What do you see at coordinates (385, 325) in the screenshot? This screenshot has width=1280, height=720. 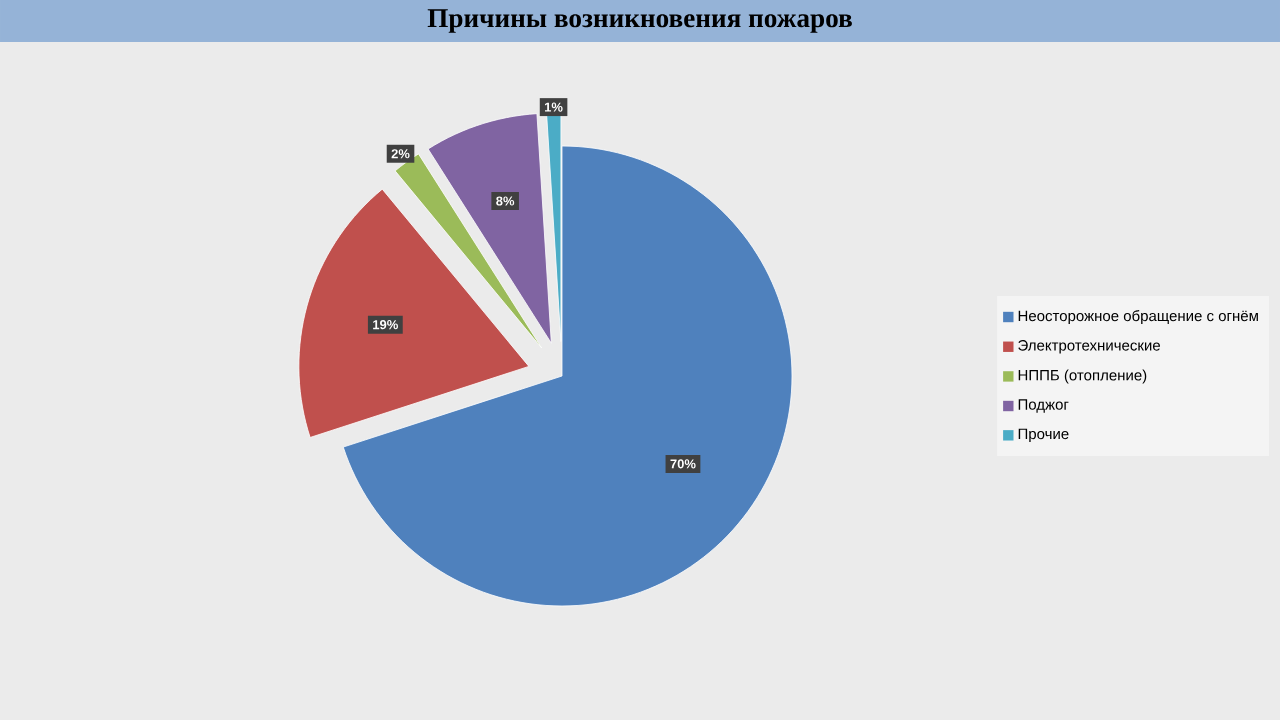 I see `data-label: 19%` at bounding box center [385, 325].